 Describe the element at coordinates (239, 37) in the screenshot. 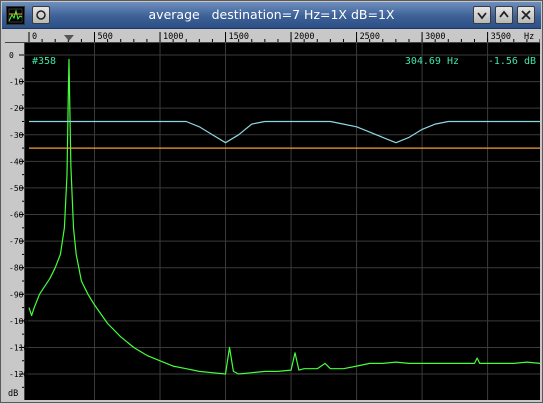

I see `x-tick-label: 1500` at that location.